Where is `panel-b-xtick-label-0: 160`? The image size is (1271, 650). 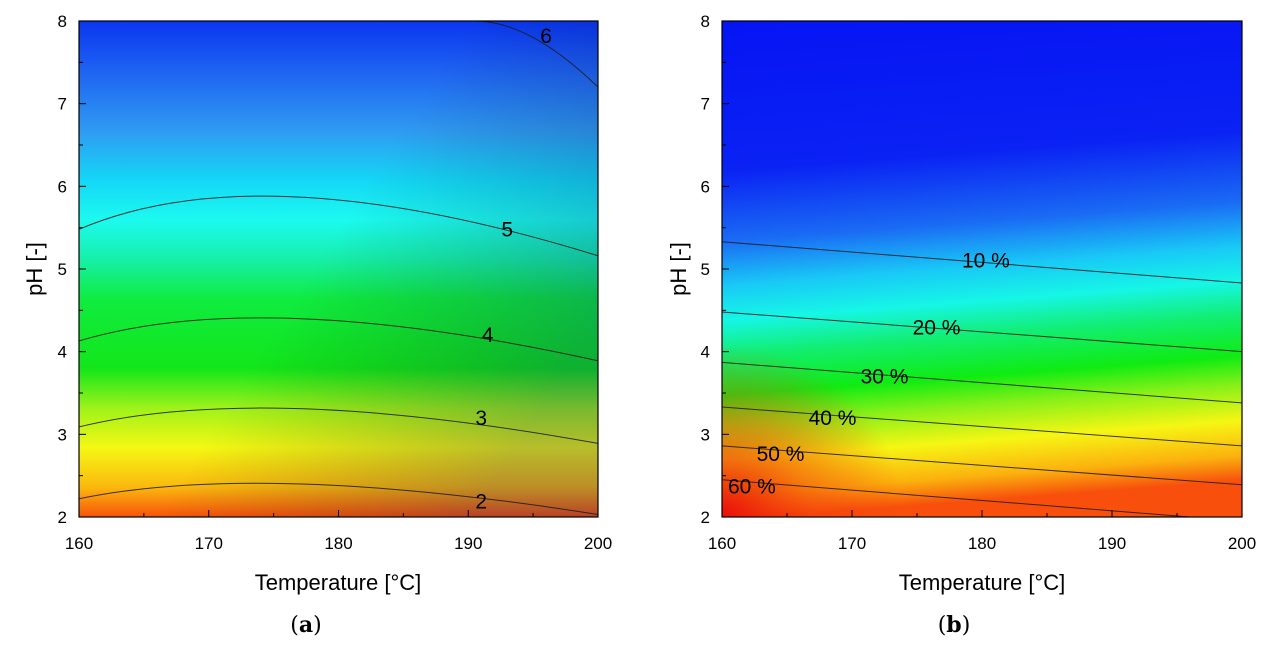 panel-b-xtick-label-0: 160 is located at coordinates (722, 543).